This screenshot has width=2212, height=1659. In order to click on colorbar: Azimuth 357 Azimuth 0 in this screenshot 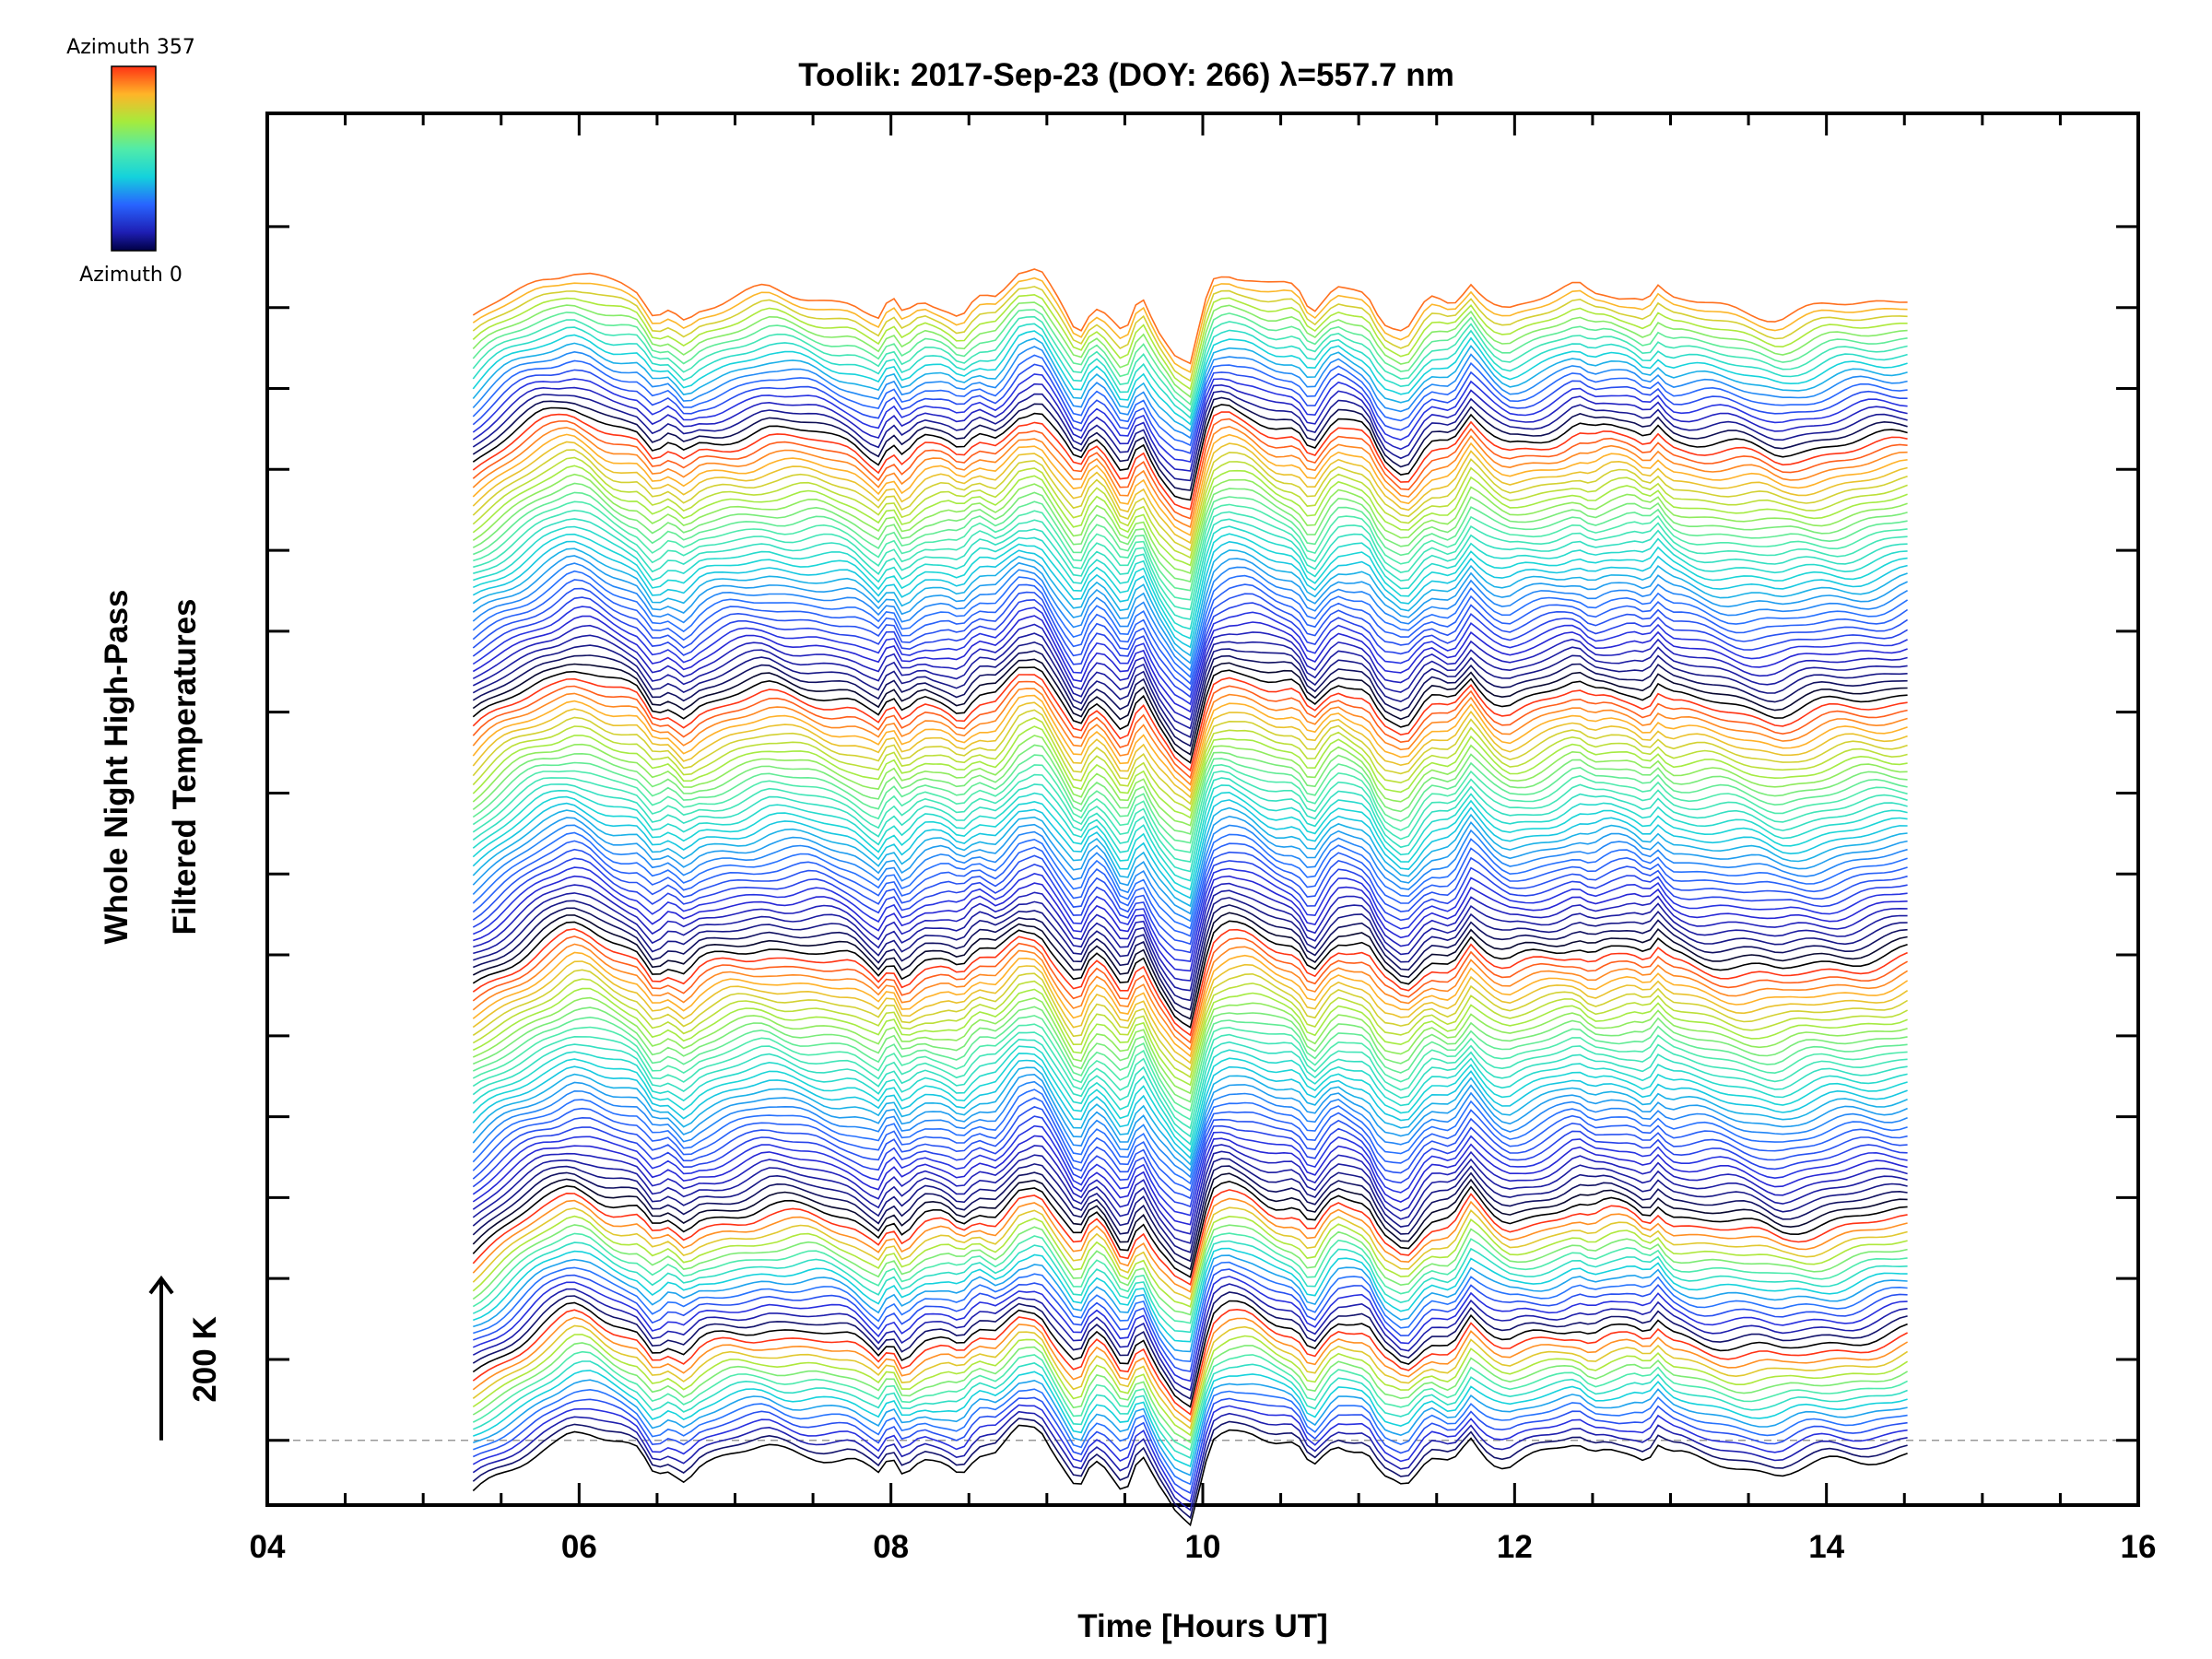, I will do `click(130, 161)`.